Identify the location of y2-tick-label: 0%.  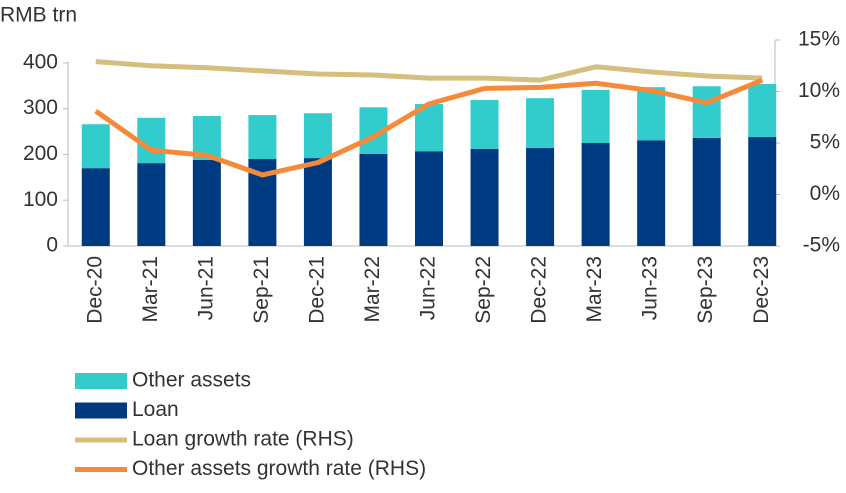
(825, 193).